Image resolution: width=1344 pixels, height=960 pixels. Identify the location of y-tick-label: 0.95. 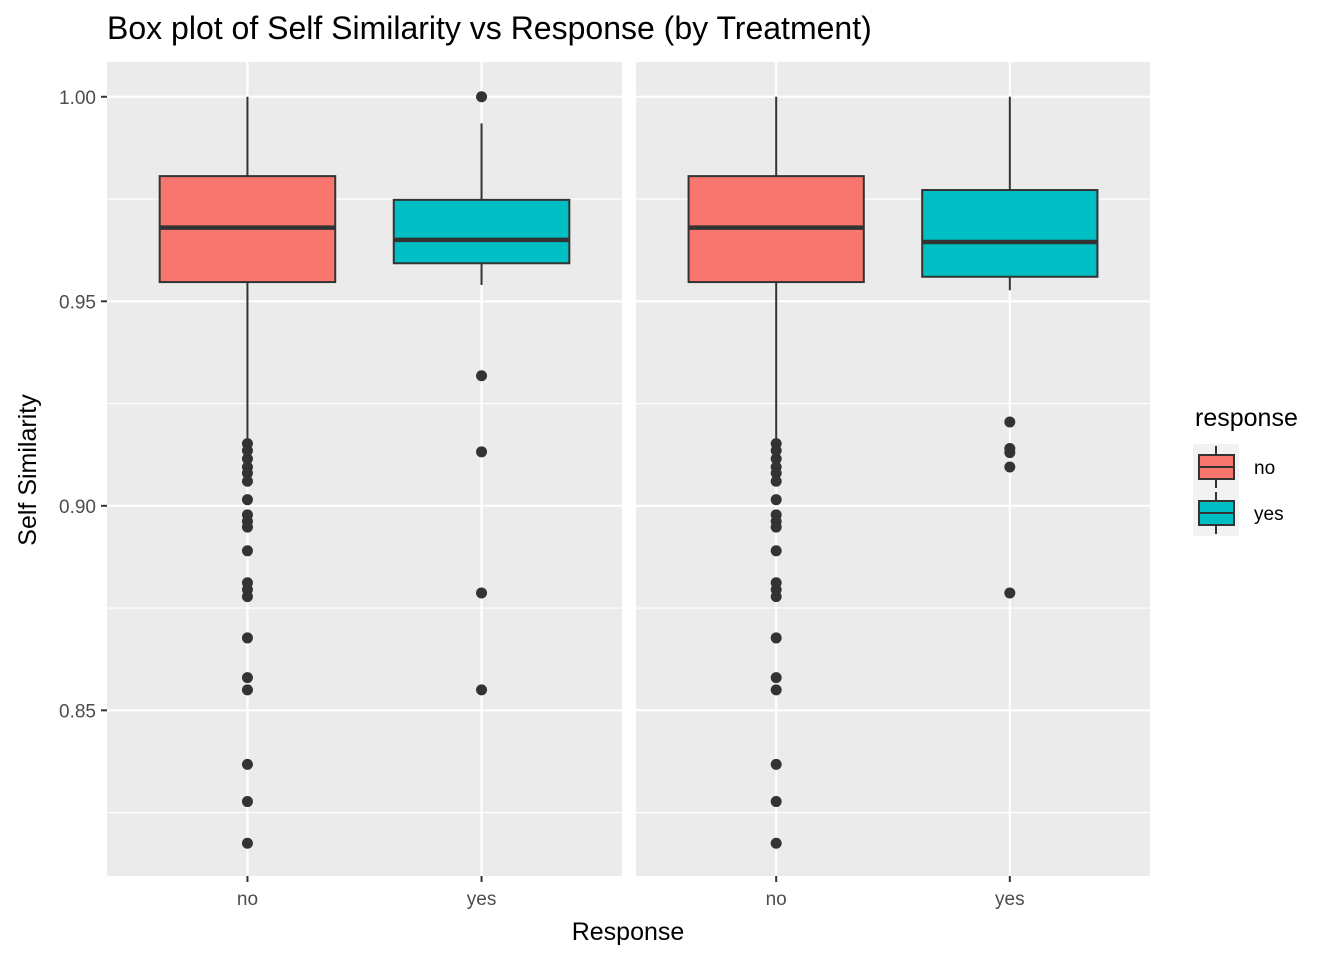
(77, 302).